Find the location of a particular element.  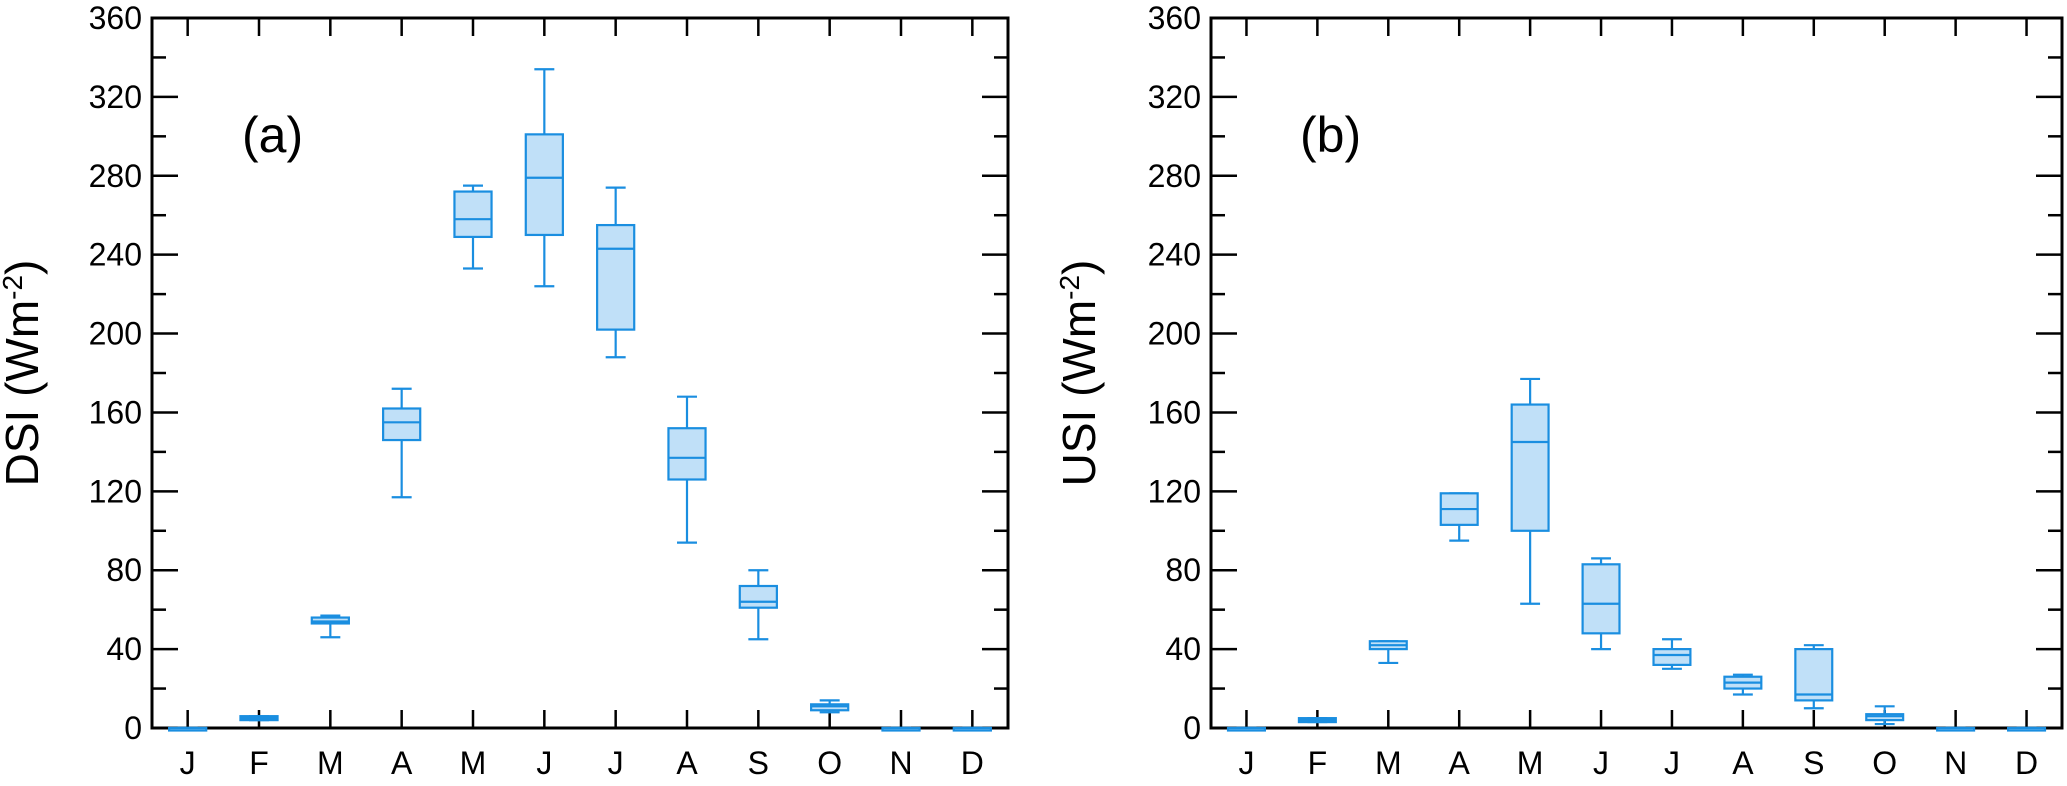

y-axis-title-text: DSI (Wm is located at coordinates (24, 393).